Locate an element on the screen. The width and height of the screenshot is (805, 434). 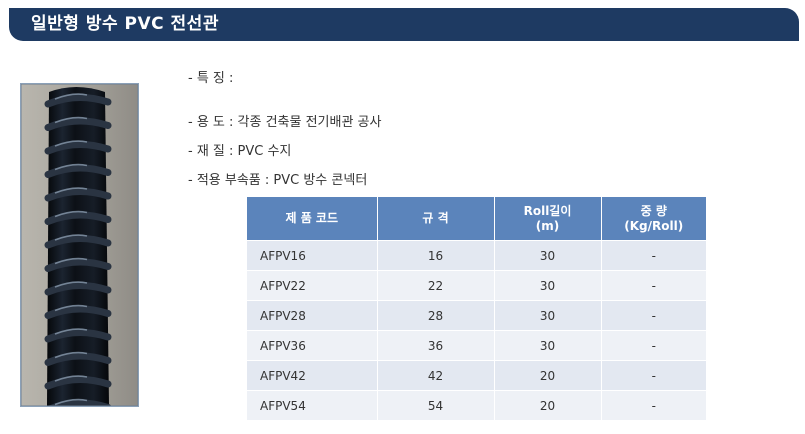
header-roll-label: Roll길이 is located at coordinates (547, 210).